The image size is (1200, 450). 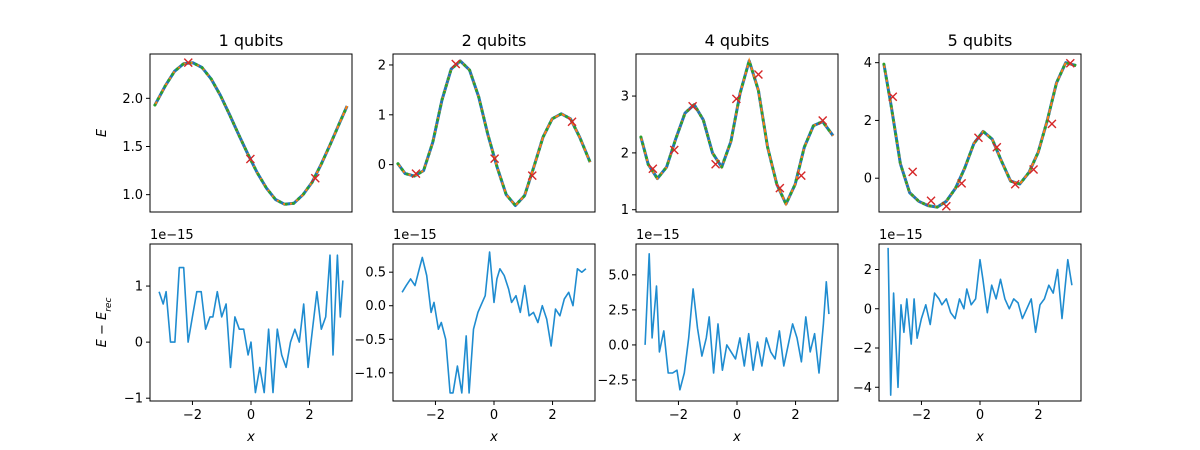 I want to click on y-tick-label: 1.5, so click(x=132, y=147).